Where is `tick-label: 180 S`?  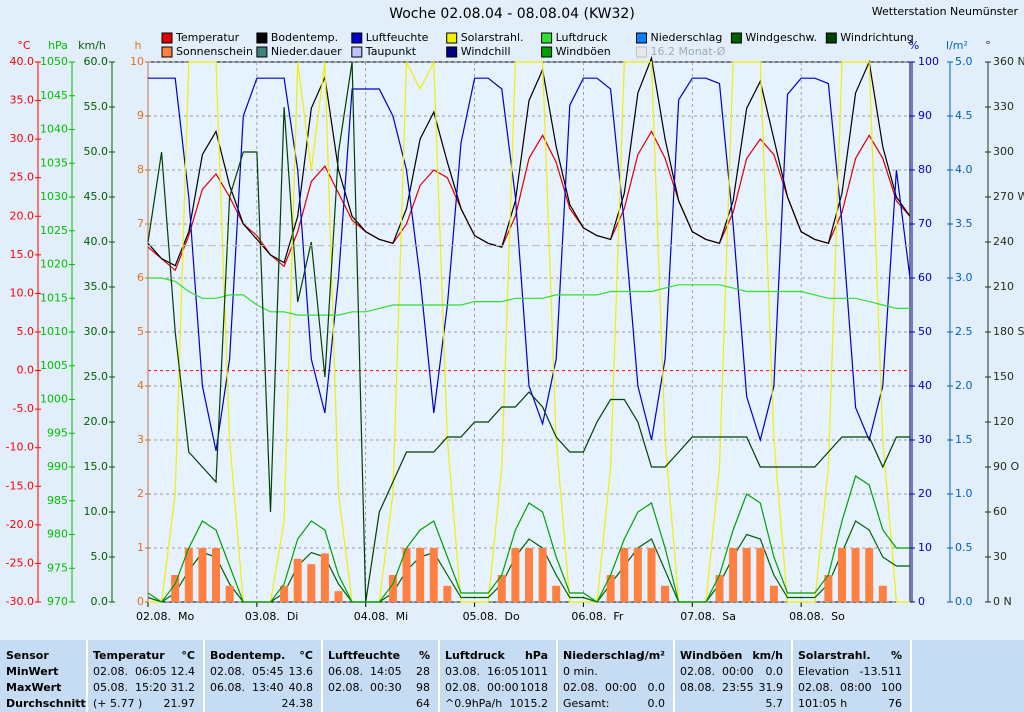
tick-label: 180 S is located at coordinates (1008, 331).